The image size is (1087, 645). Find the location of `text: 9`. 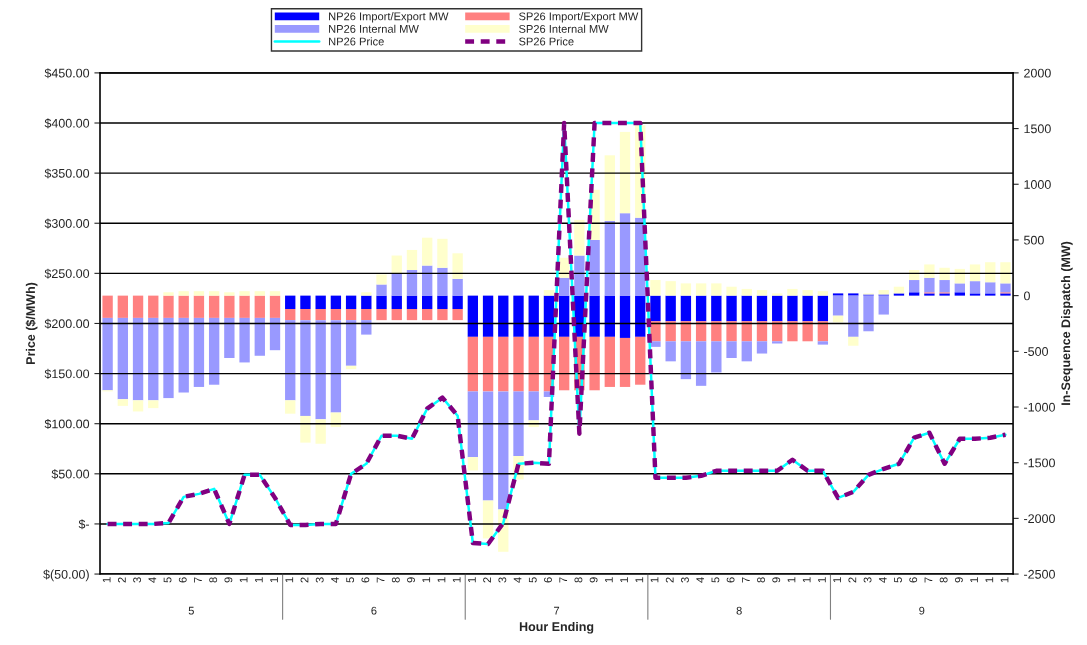

text: 9 is located at coordinates (922, 610).